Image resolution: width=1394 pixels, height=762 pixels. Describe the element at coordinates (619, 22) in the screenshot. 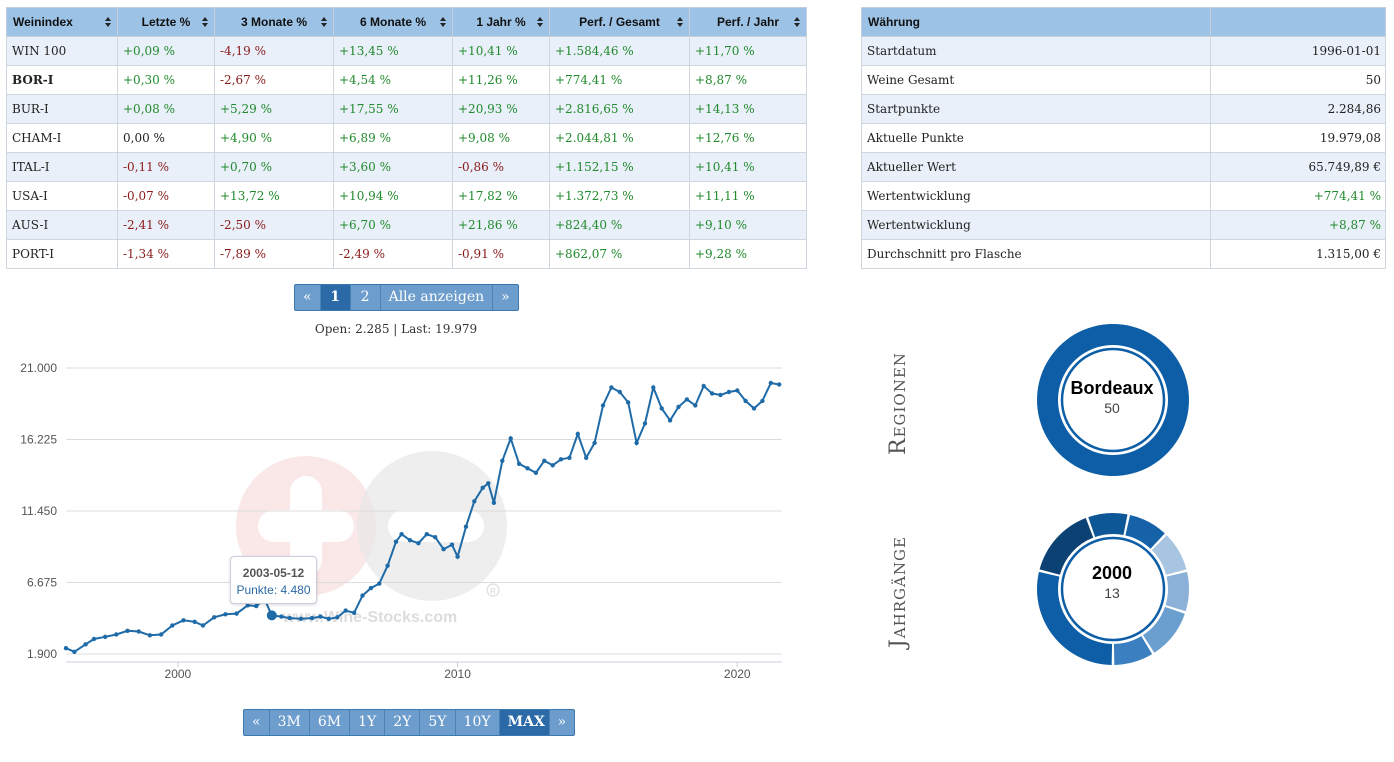

I see `column-header: Perf. / Gesamt` at that location.